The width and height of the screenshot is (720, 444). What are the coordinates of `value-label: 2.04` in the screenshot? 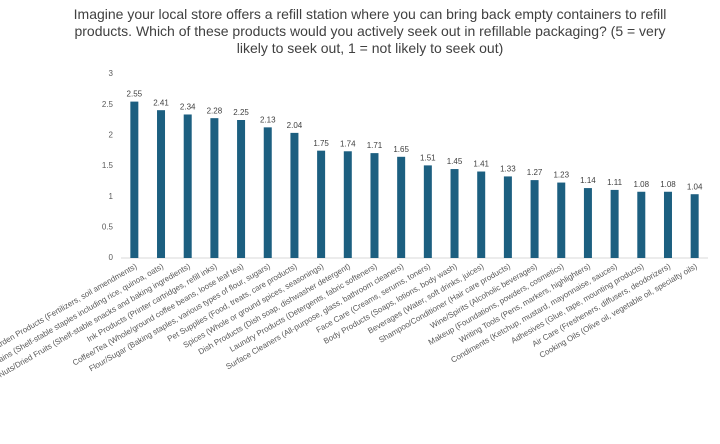 It's located at (295, 125).